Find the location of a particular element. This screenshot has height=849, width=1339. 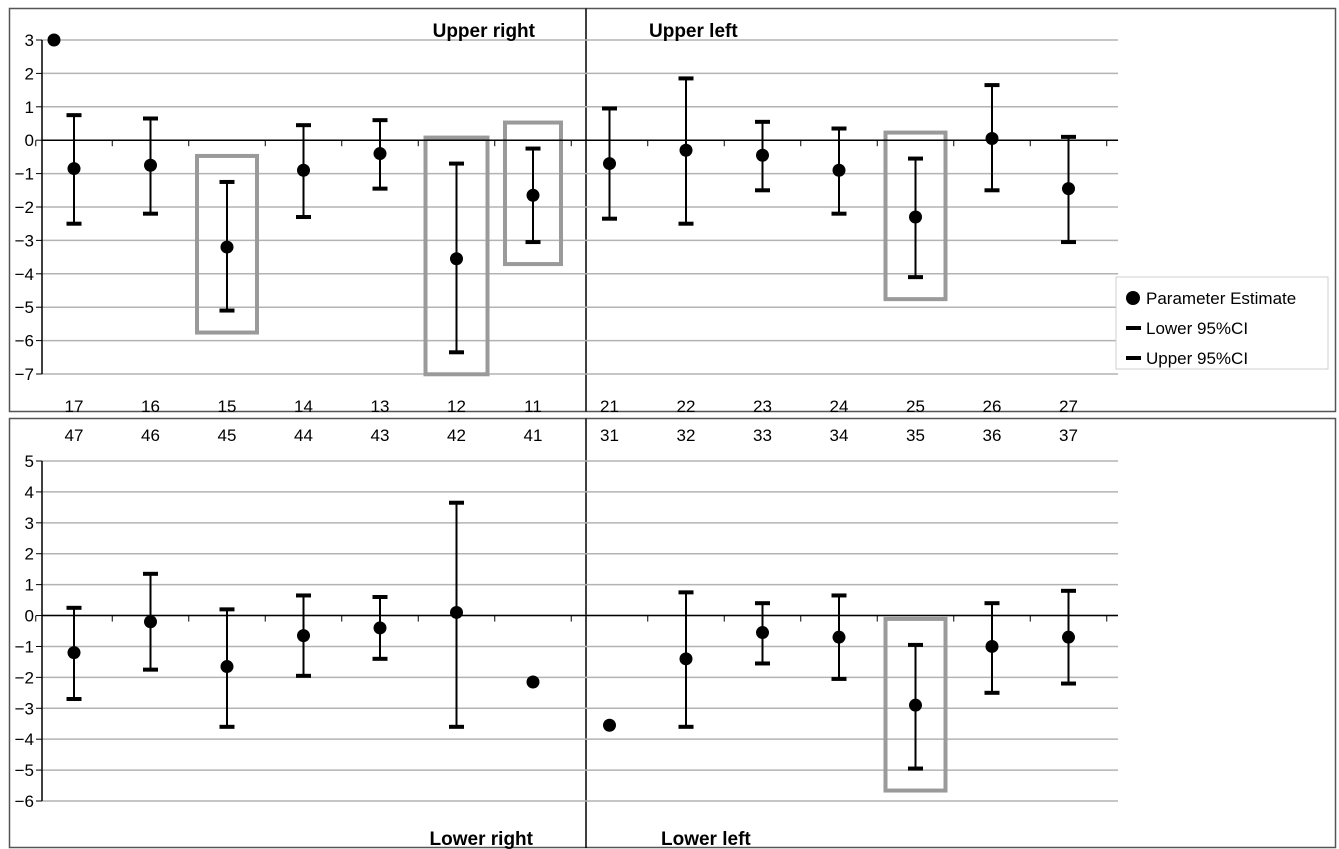

x-tick-label: 26 is located at coordinates (992, 406).